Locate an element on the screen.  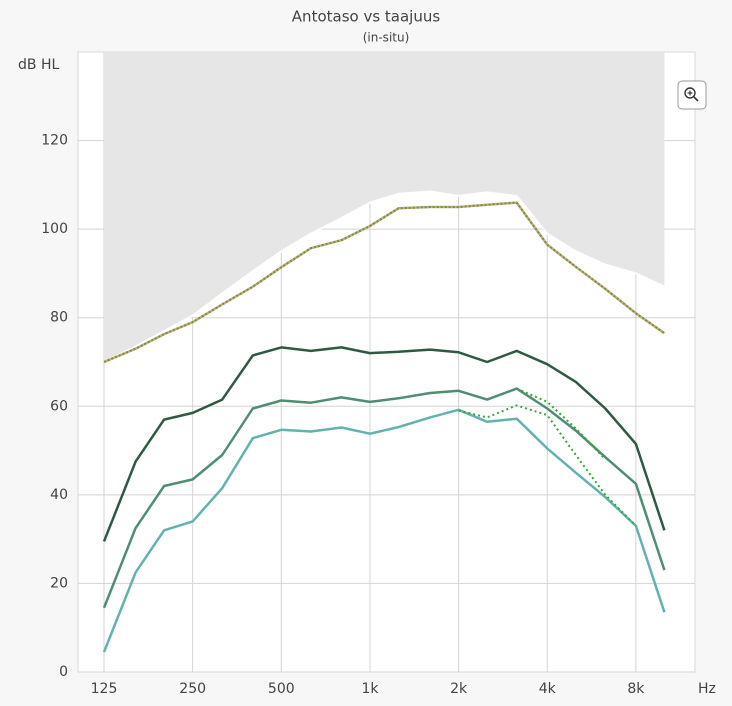
zoom-button is located at coordinates (692, 95).